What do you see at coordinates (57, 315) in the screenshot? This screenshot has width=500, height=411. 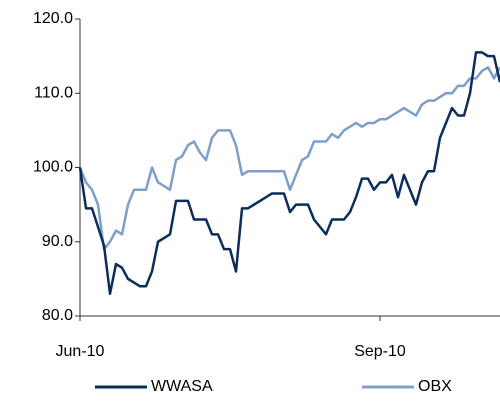 I see `y-tick-label: 80.0` at bounding box center [57, 315].